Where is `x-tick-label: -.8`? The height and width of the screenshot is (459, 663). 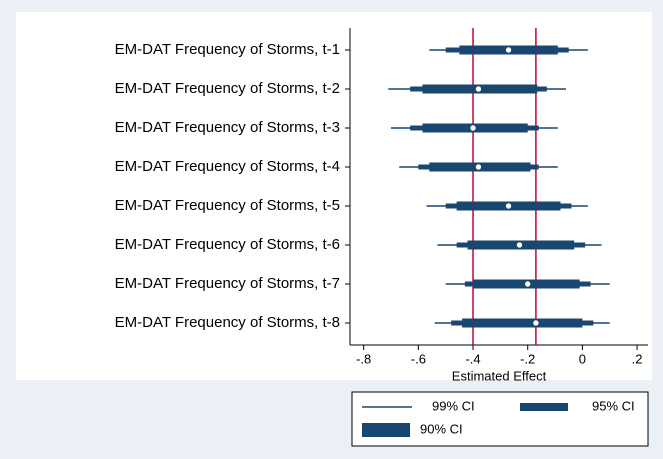 x-tick-label: -.8 is located at coordinates (363, 358).